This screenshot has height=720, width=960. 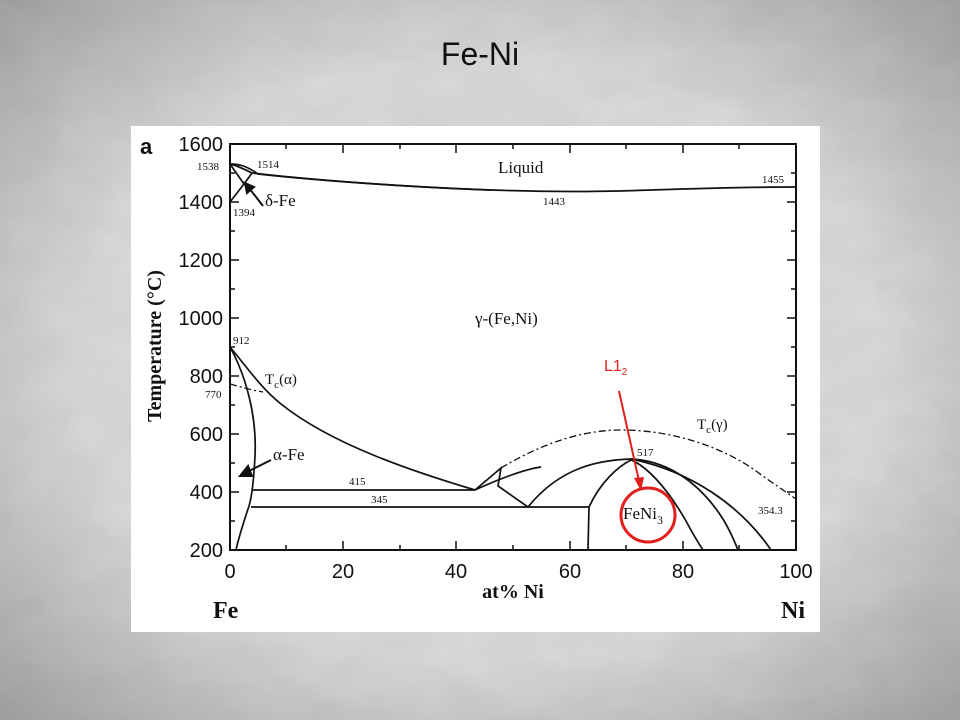 What do you see at coordinates (795, 572) in the screenshot?
I see `x-tick-100: 100` at bounding box center [795, 572].